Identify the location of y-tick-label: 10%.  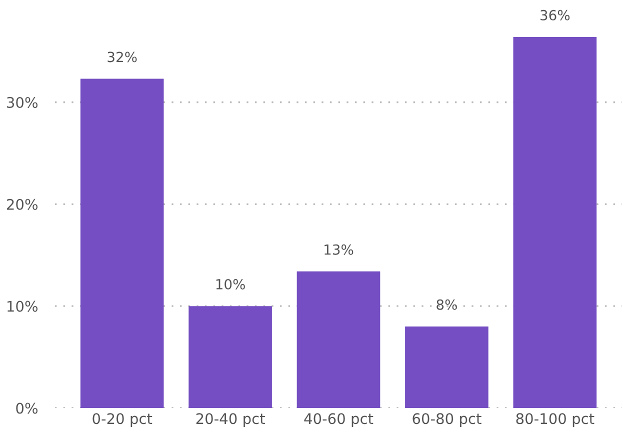
(23, 306).